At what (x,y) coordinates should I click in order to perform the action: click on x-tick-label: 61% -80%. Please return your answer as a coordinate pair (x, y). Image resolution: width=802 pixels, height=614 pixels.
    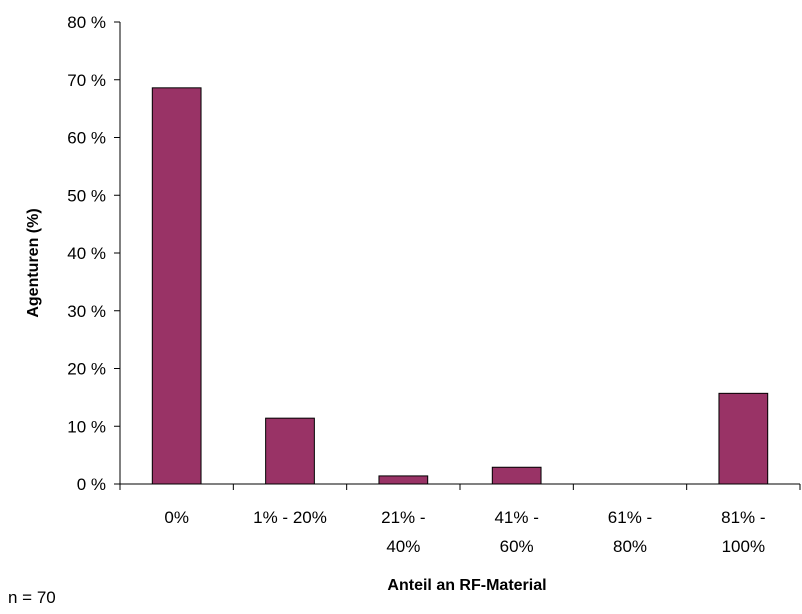
    Looking at the image, I should click on (630, 532).